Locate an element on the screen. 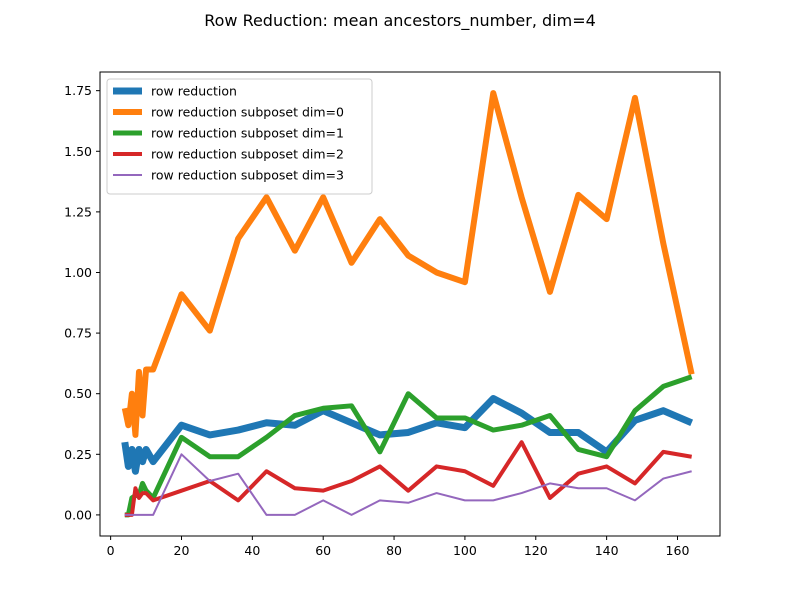 The image size is (800, 605). legend-label-2: row reduction subposet dim=1 is located at coordinates (247, 133).